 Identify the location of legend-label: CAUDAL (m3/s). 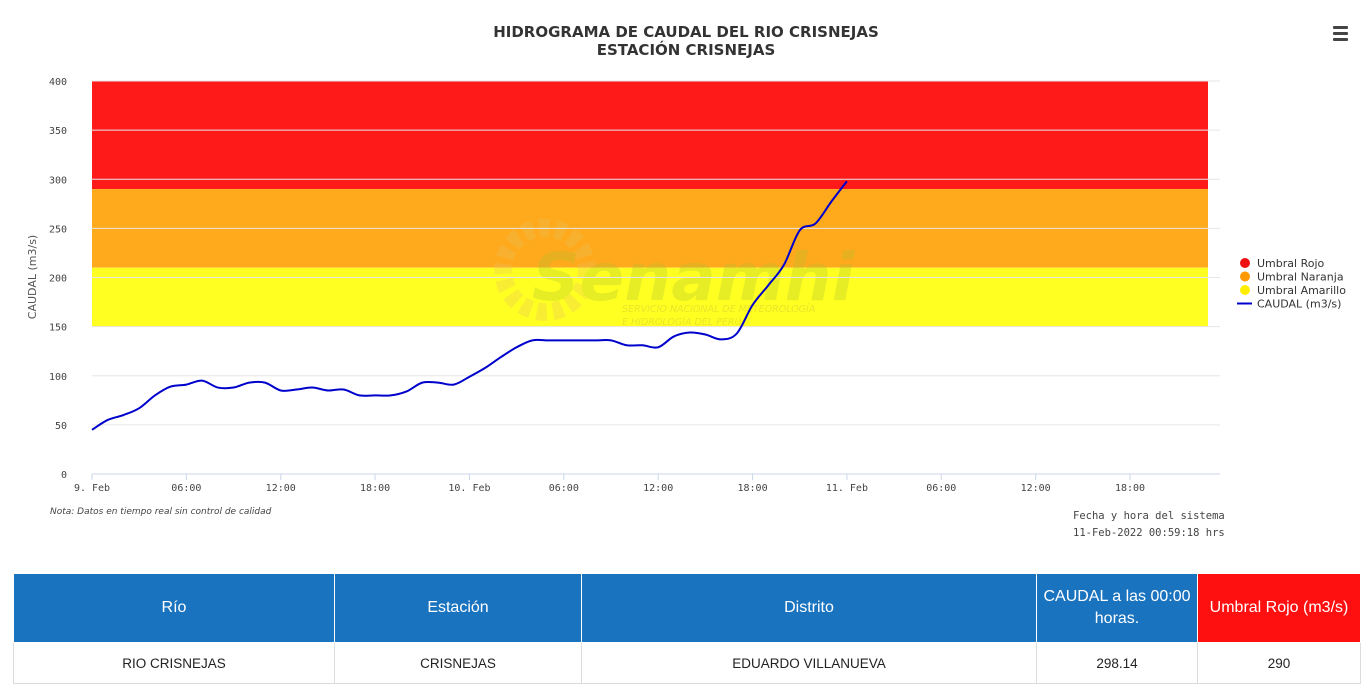
(1299, 304).